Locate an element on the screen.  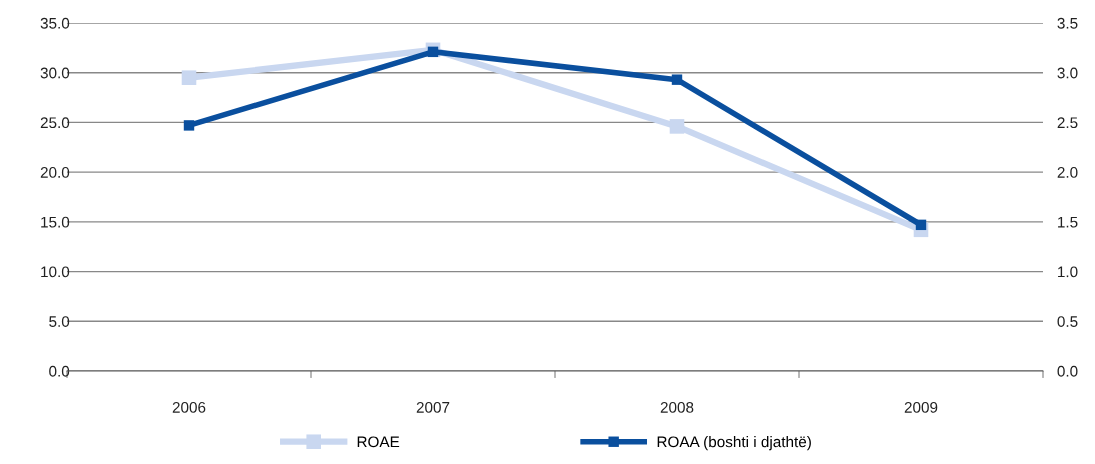
y-tick-label: 15.0 is located at coordinates (55, 222).